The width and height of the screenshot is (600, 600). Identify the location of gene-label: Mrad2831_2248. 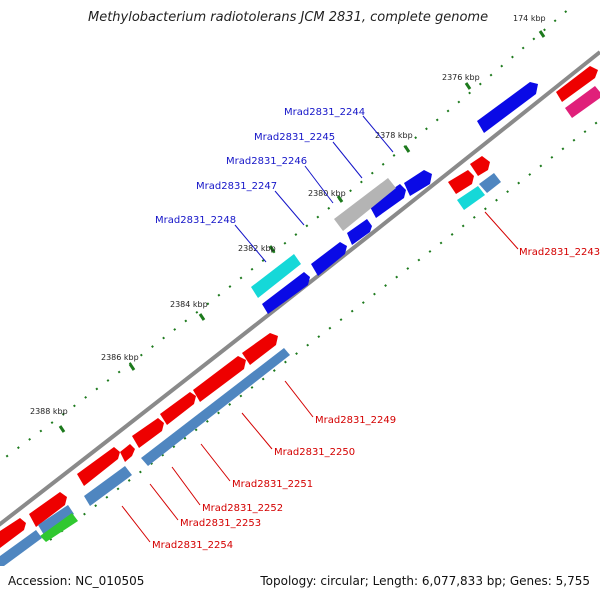
(195, 220).